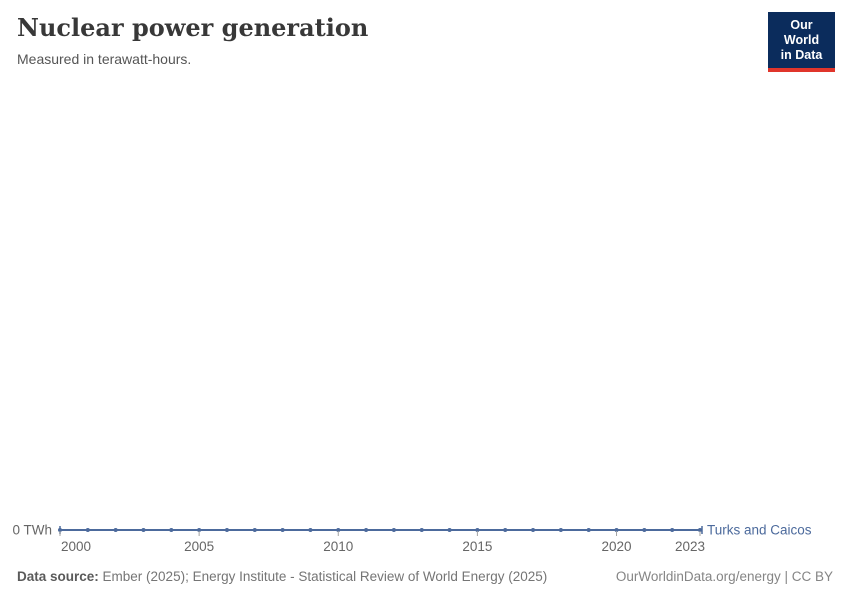  I want to click on owid-logo-line1: Our World, so click(801, 32).